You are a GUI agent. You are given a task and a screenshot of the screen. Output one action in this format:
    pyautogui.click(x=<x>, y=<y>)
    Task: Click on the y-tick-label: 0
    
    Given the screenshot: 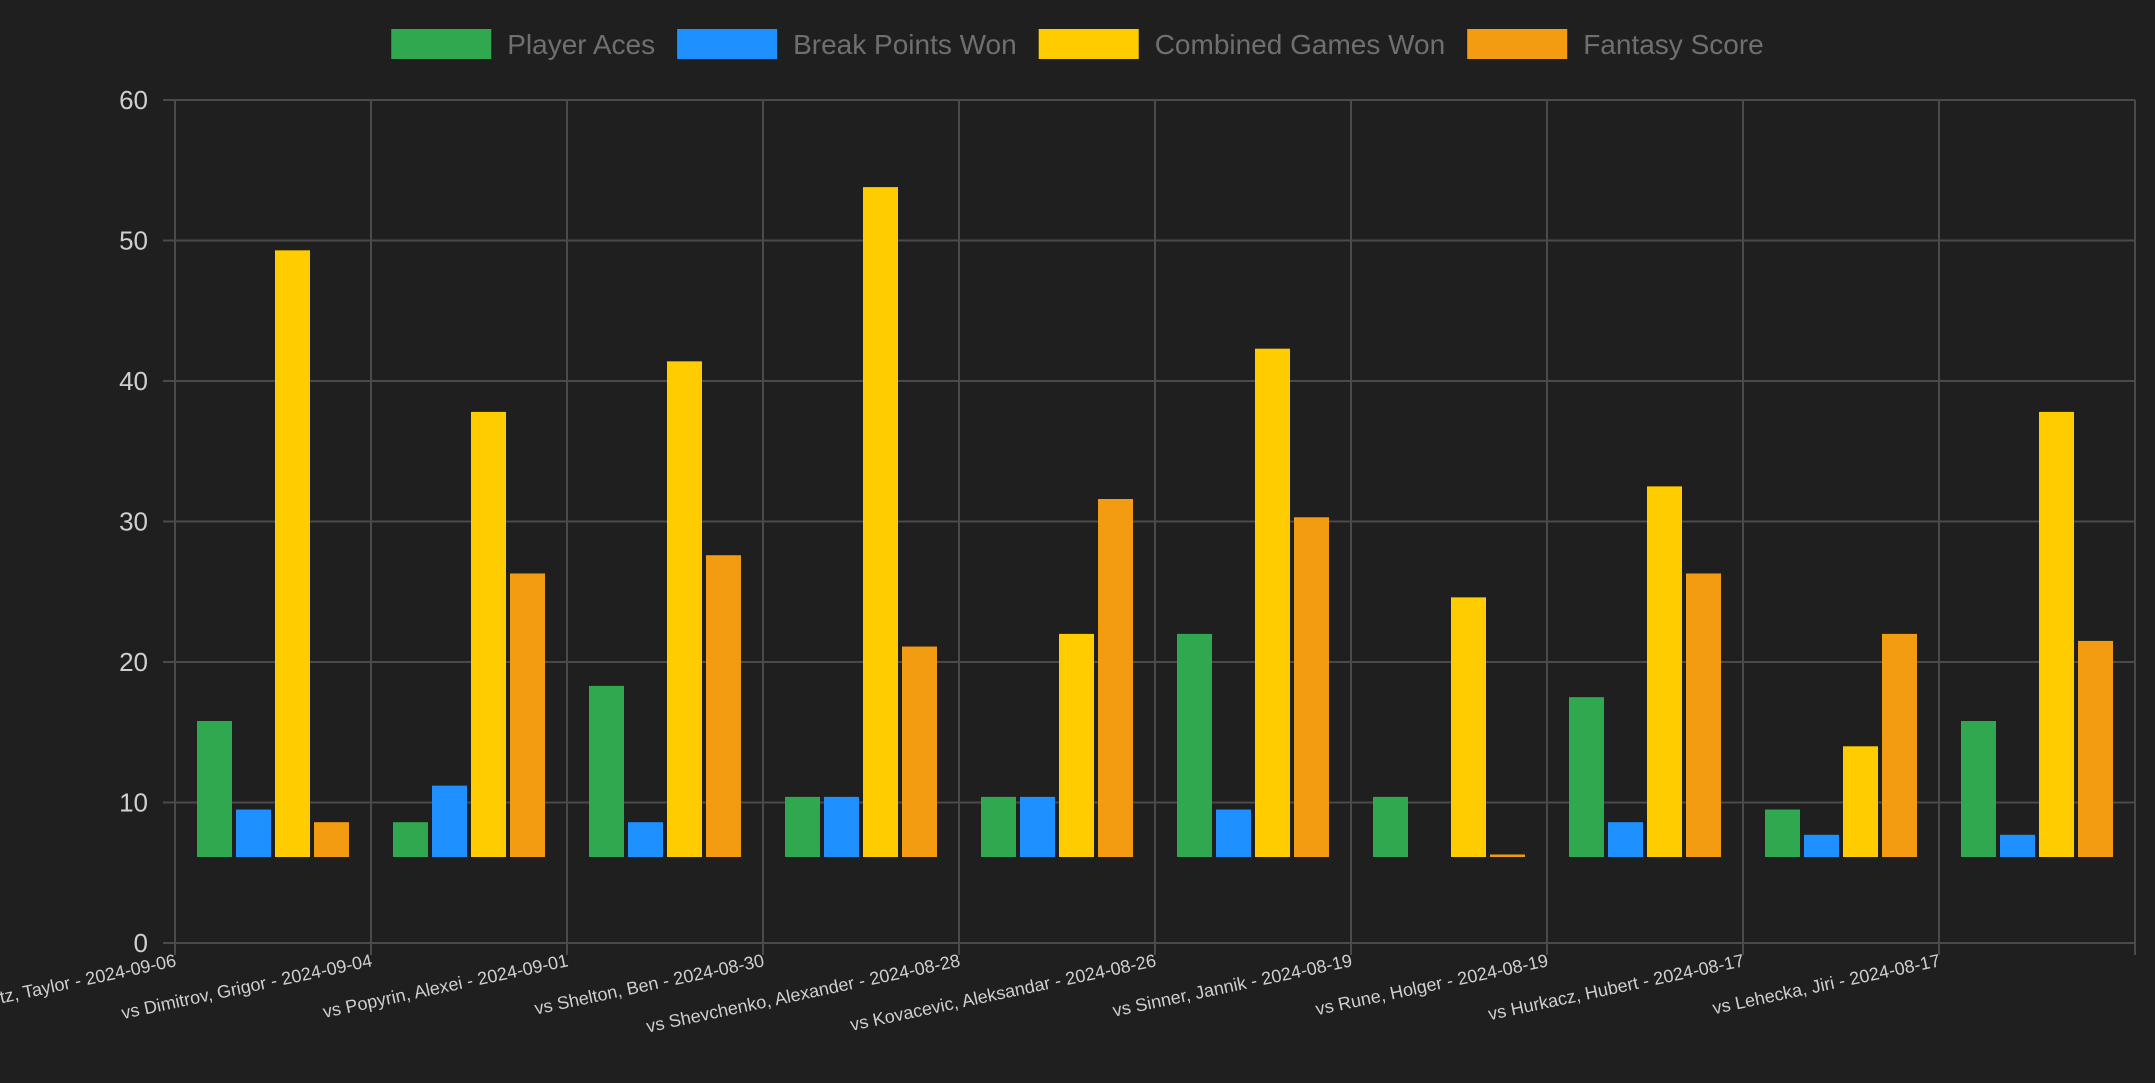 What is the action you would take?
    pyautogui.click(x=141, y=943)
    